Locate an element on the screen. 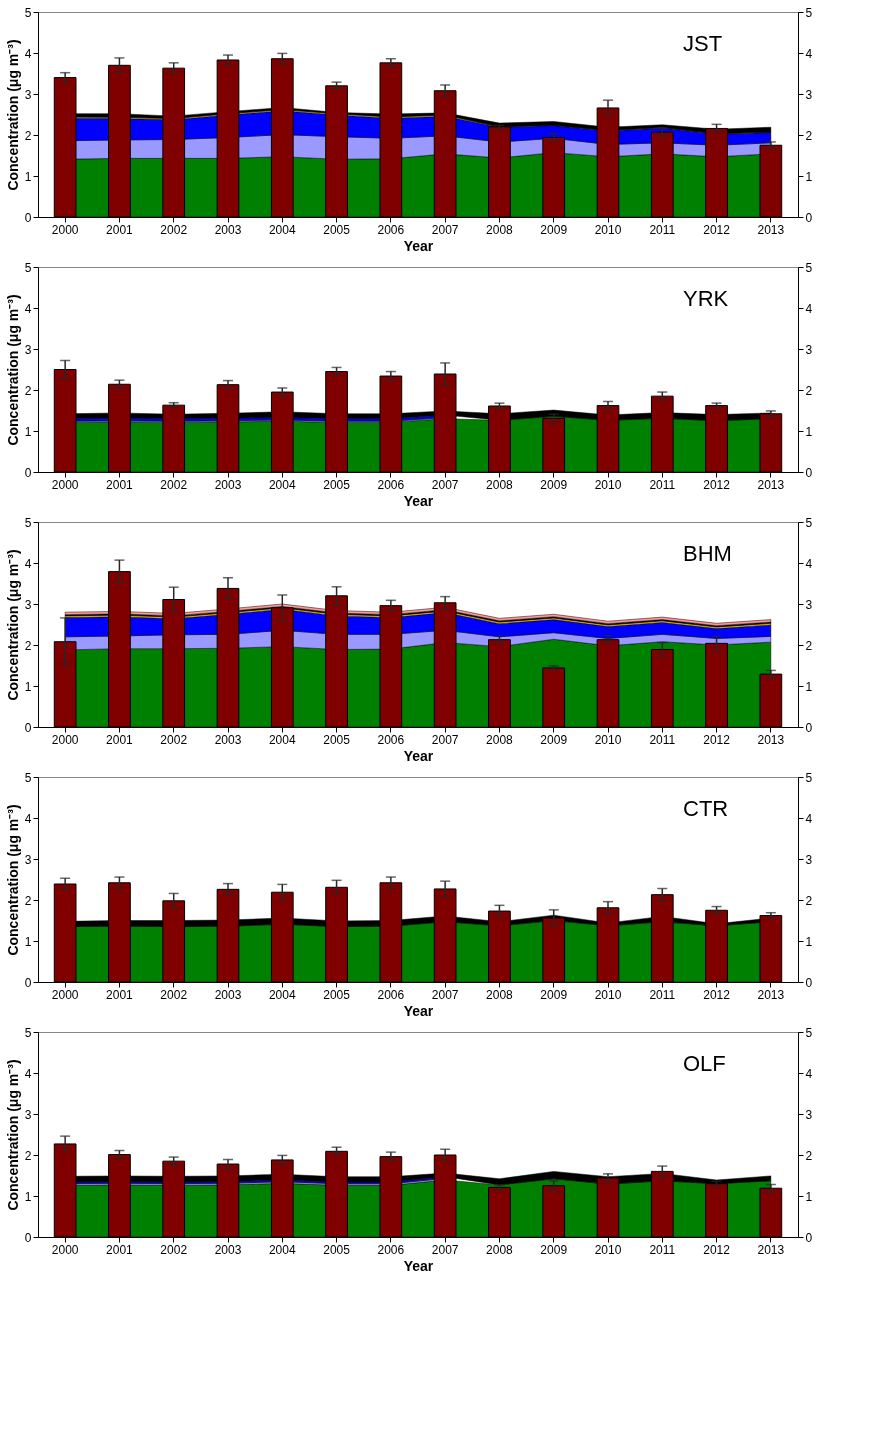 The width and height of the screenshot is (878, 1444). annotation: CTR is located at coordinates (706, 808).